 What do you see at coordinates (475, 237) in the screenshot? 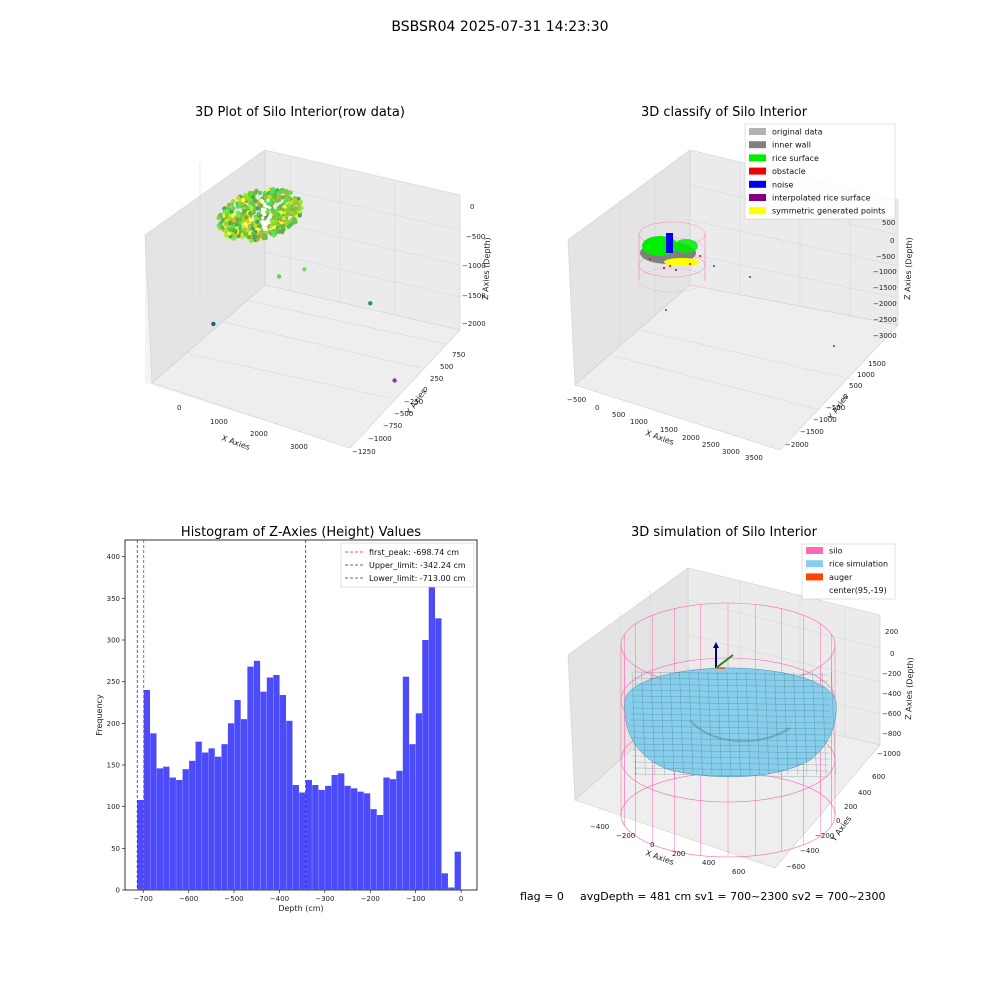
I see `raw-z-tick-1: −500` at bounding box center [475, 237].